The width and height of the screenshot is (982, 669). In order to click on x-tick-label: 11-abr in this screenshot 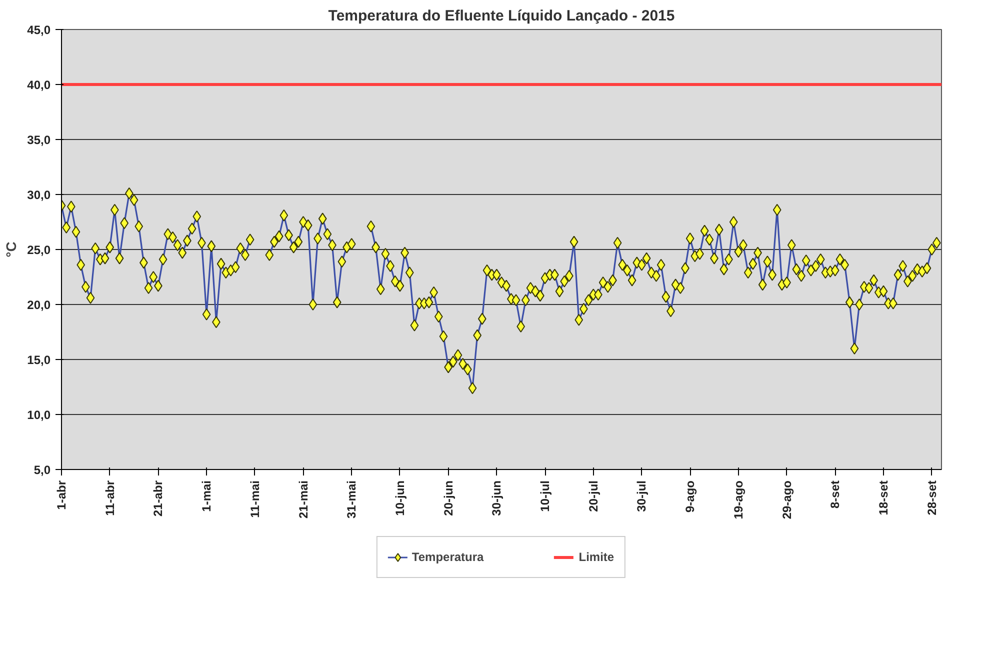, I will do `click(109, 498)`.